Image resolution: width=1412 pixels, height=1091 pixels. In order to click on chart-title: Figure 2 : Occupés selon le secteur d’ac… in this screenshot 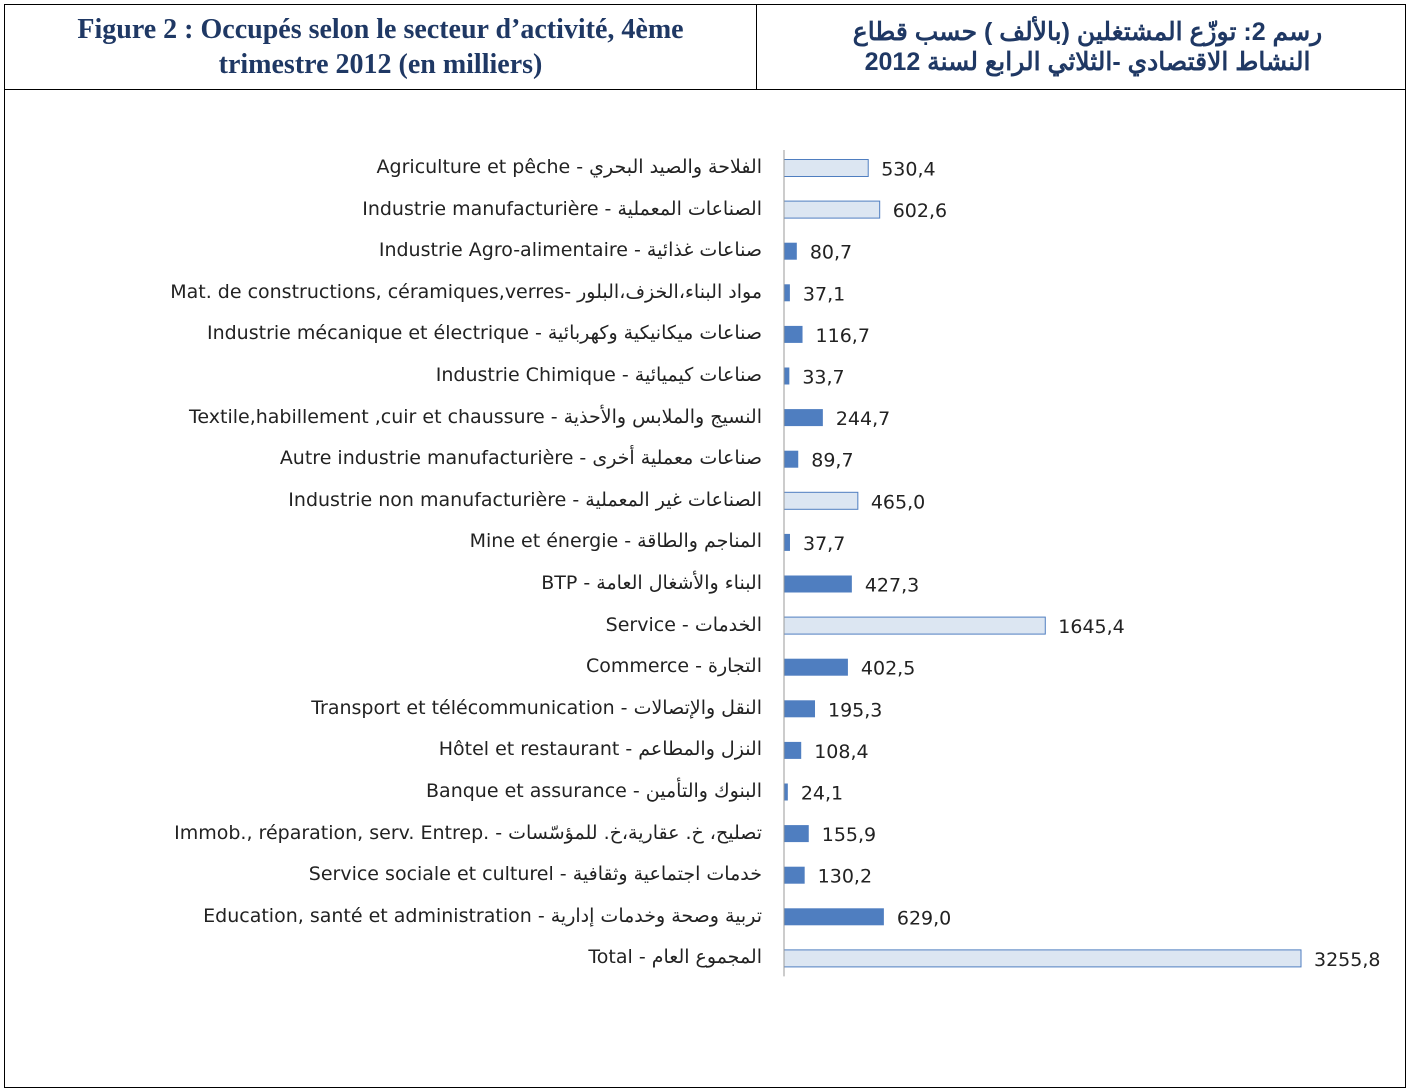, I will do `click(381, 47)`.